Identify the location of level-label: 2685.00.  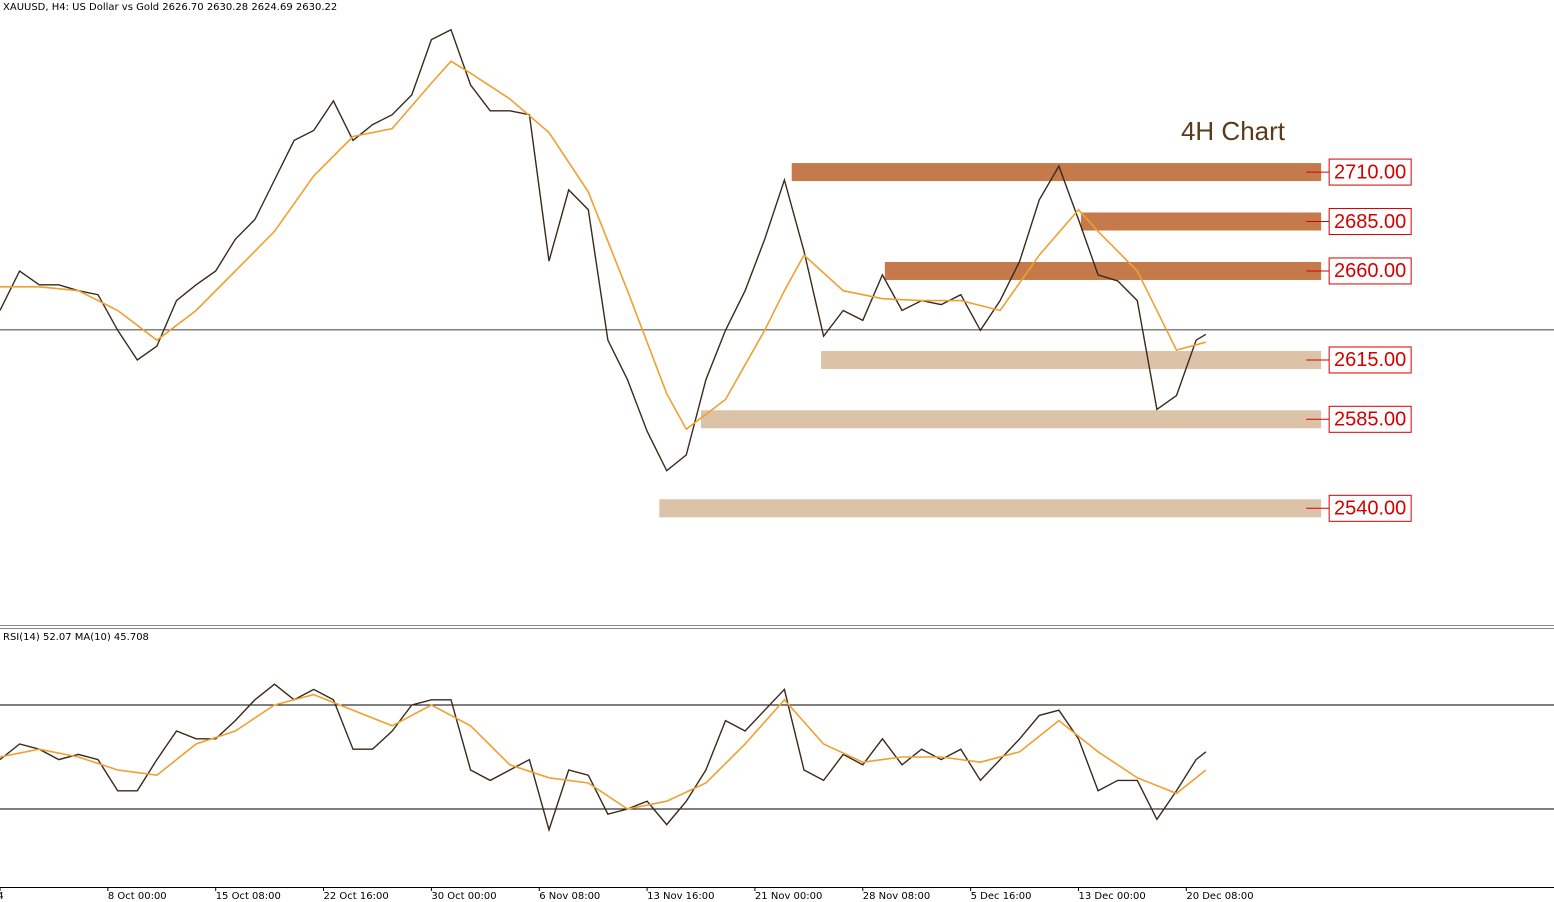
(1370, 222).